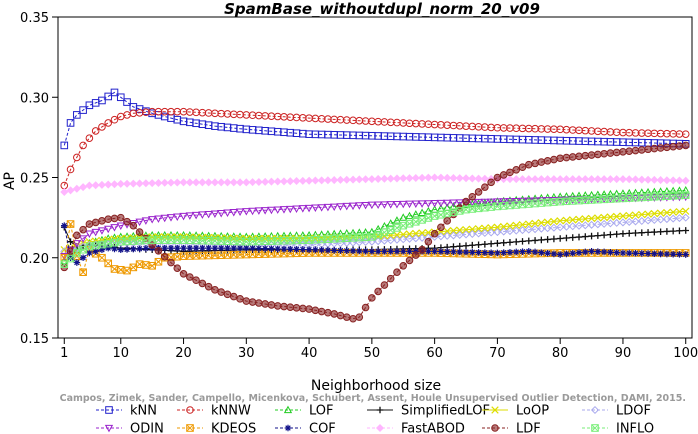 This screenshot has width=698, height=434. What do you see at coordinates (305, 428) in the screenshot?
I see `legend-item-cof: COF` at bounding box center [305, 428].